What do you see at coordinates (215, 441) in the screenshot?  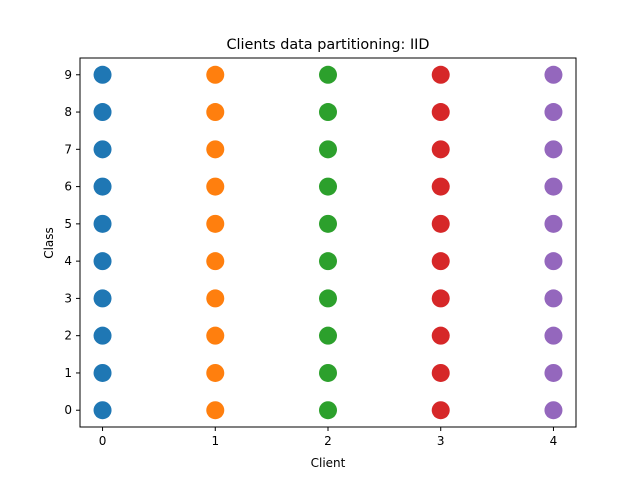 I see `x-tick-label: 1` at bounding box center [215, 441].